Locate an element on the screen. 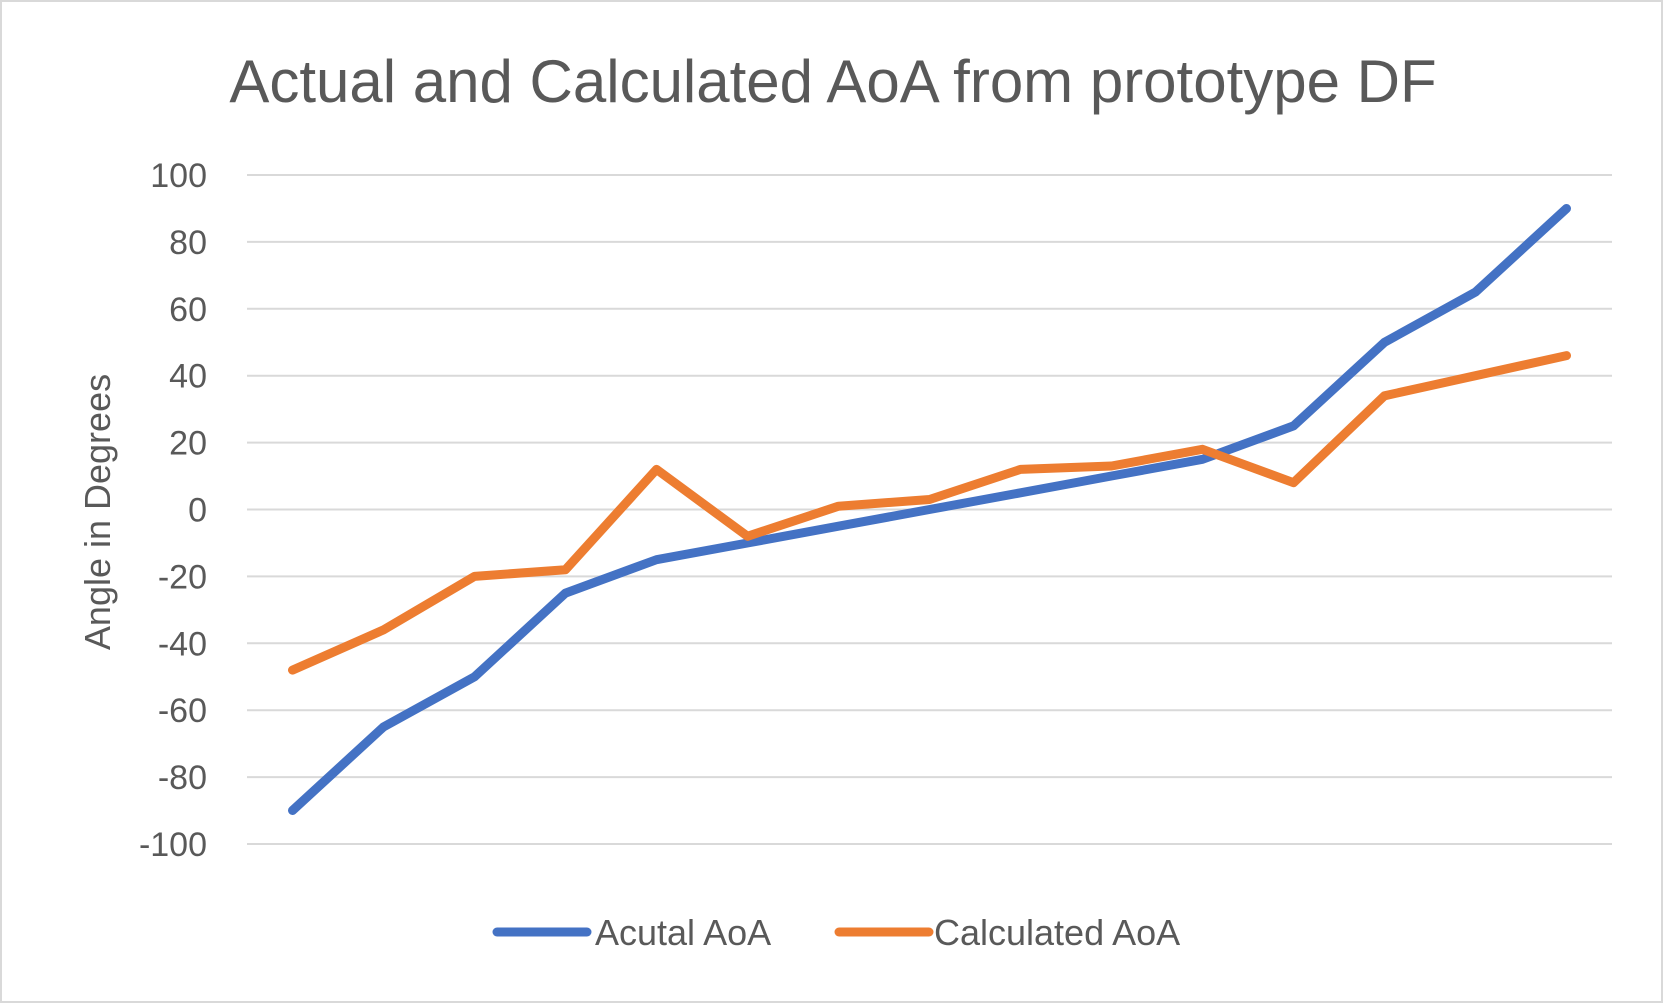  y-axis-label: Angle in Degrees is located at coordinates (97, 512).